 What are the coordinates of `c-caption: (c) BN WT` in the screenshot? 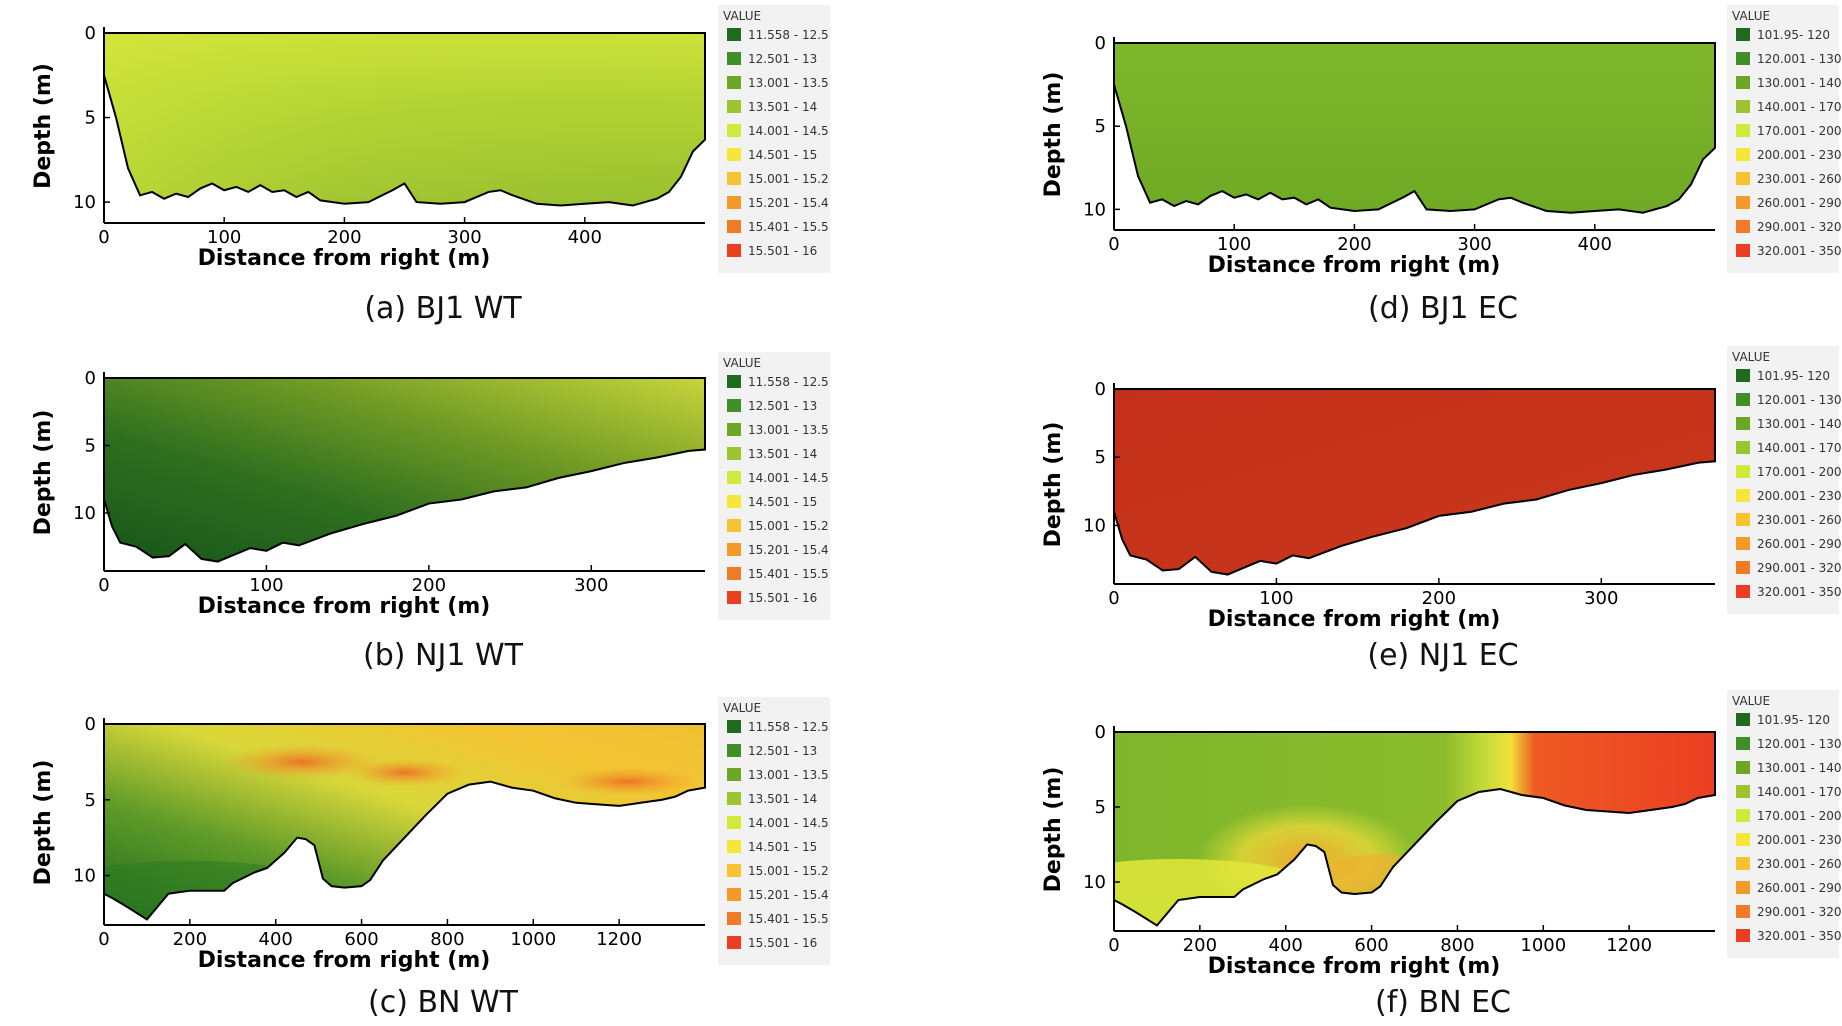 It's located at (443, 1002).